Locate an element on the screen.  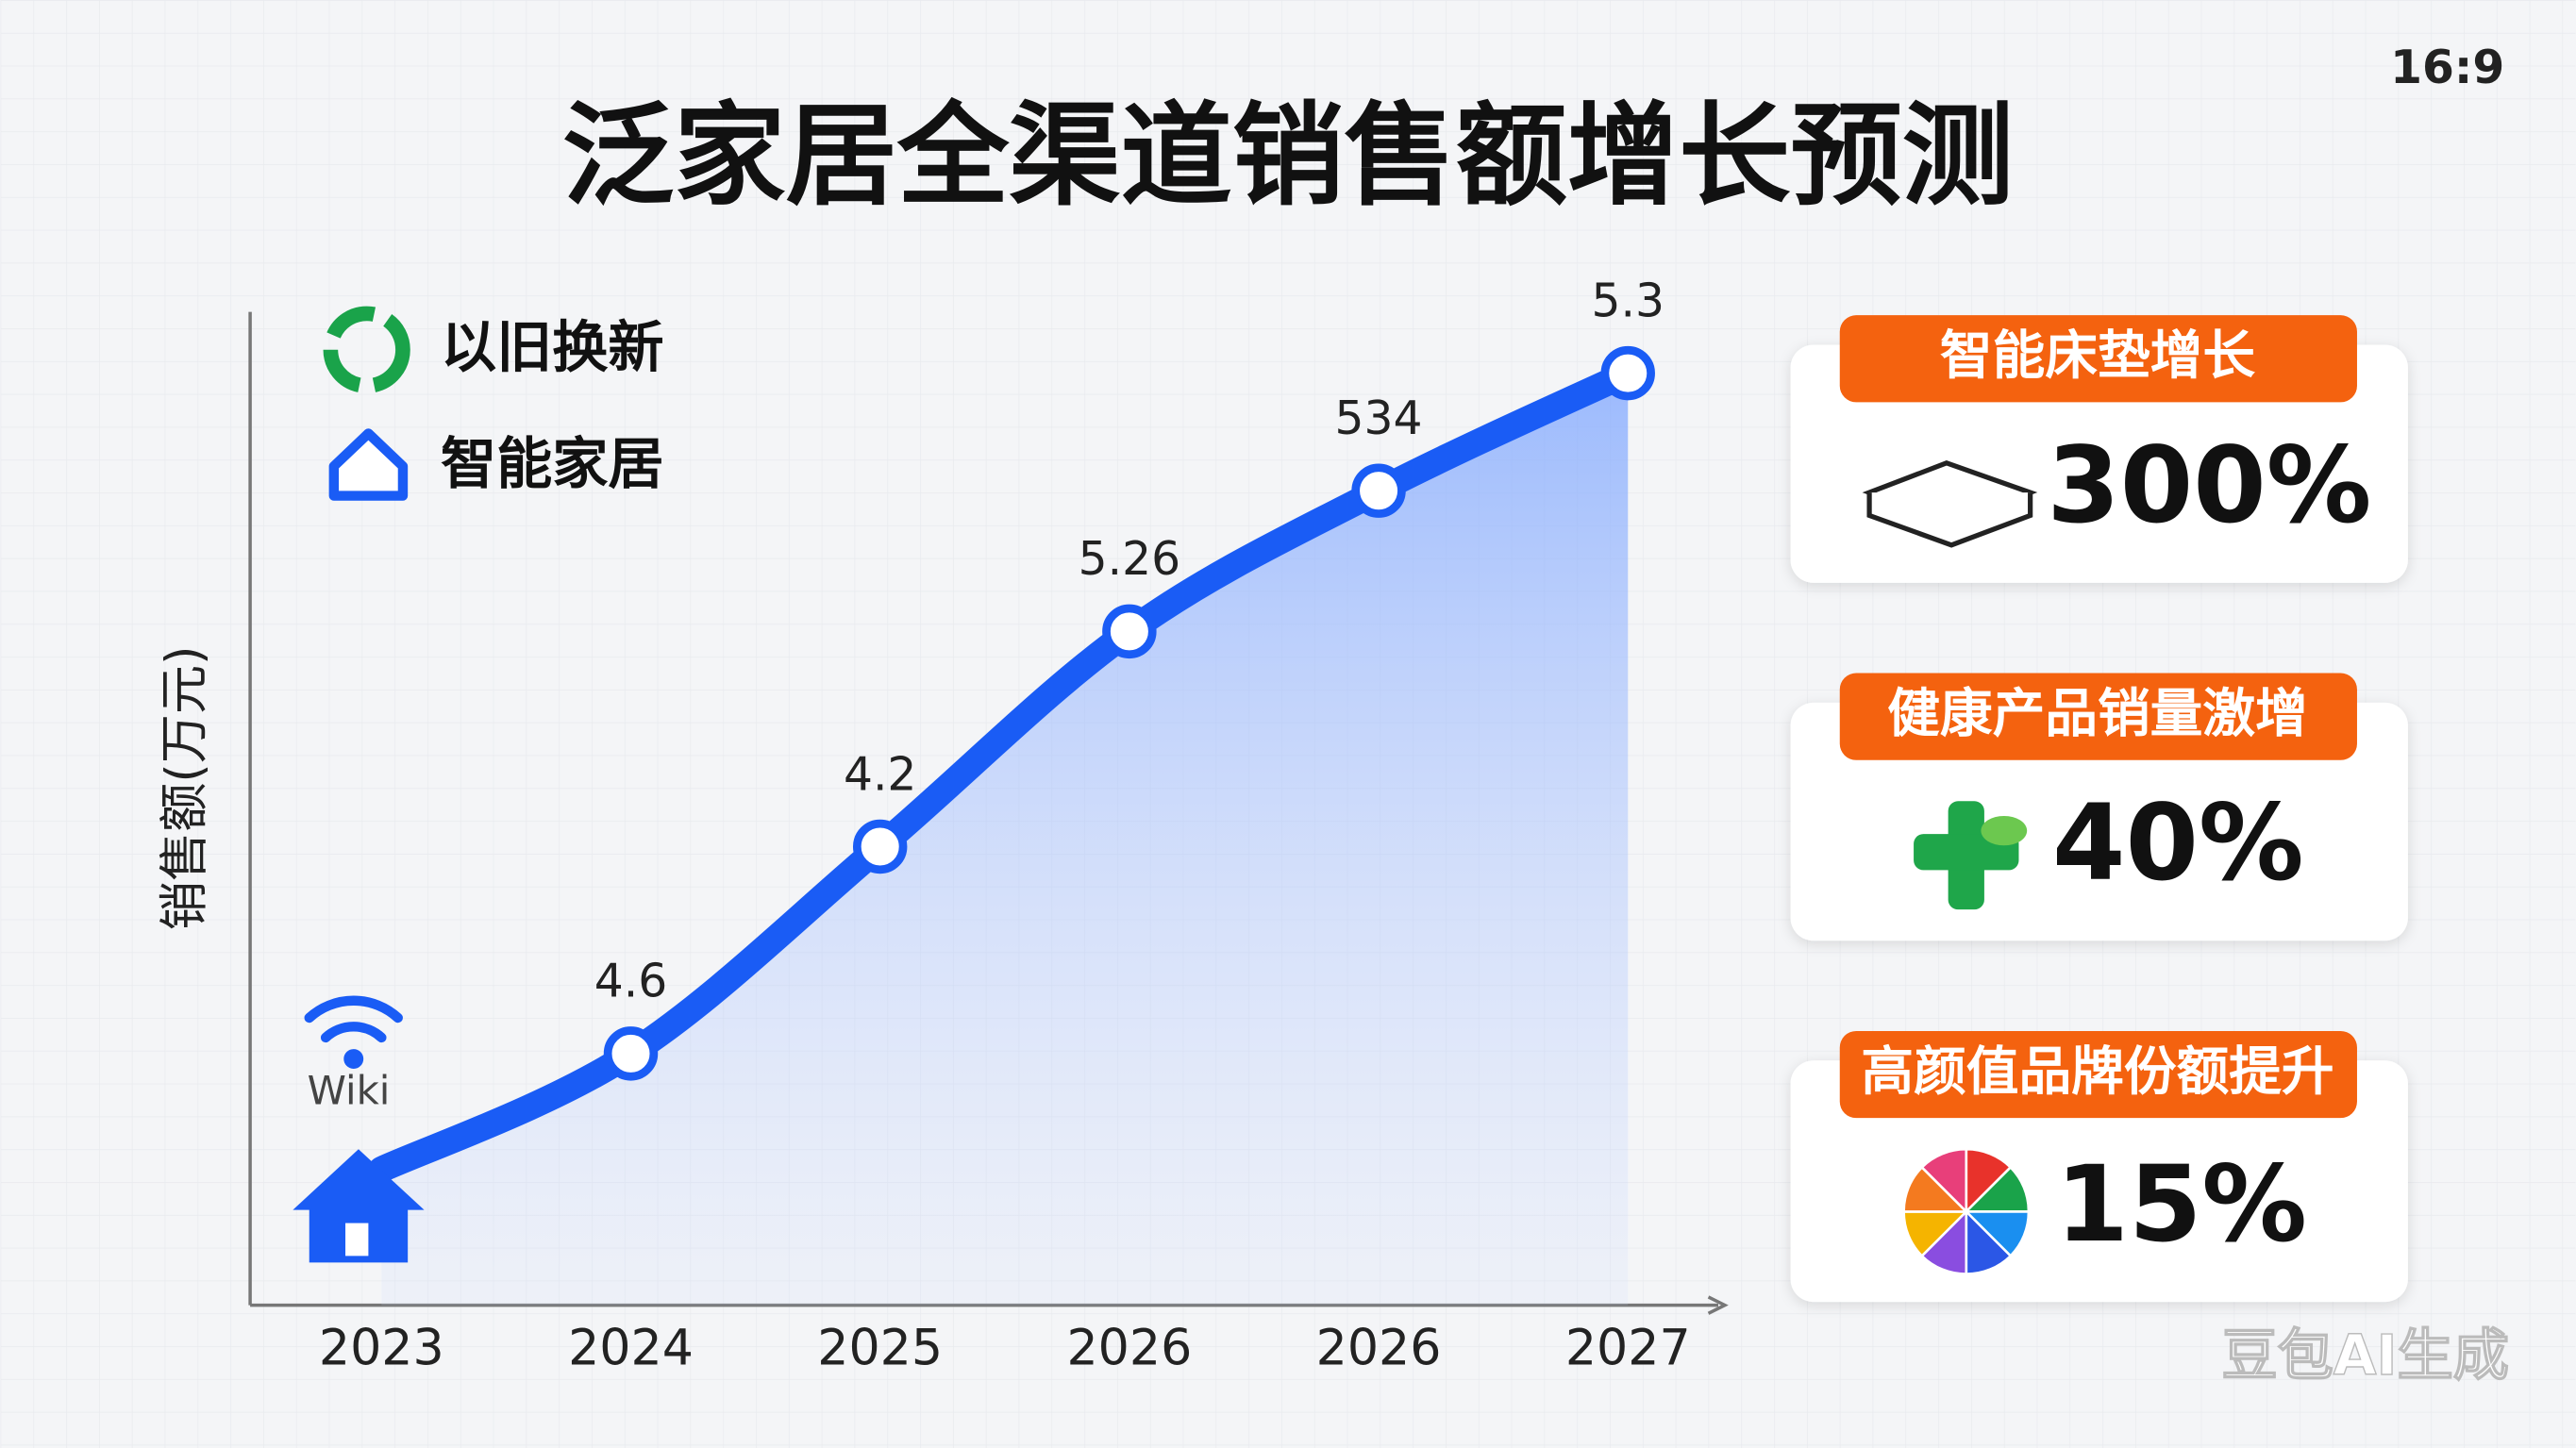
y-axis-label: 销售额(万元) is located at coordinates (185, 787).